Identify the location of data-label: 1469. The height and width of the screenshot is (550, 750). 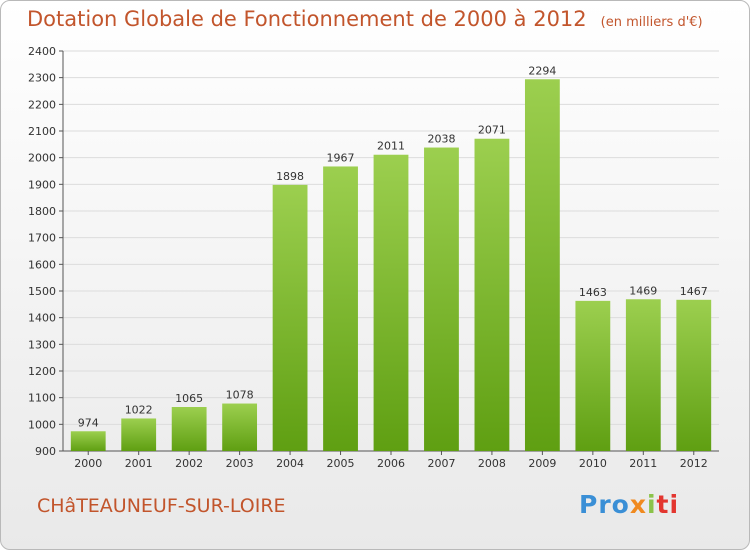
(643, 290).